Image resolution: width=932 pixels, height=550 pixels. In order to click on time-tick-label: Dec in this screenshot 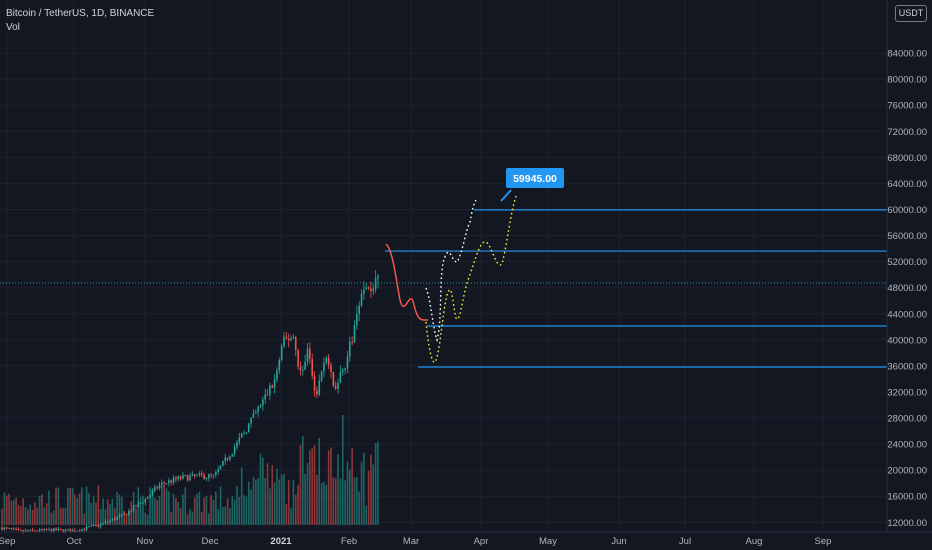, I will do `click(210, 541)`.